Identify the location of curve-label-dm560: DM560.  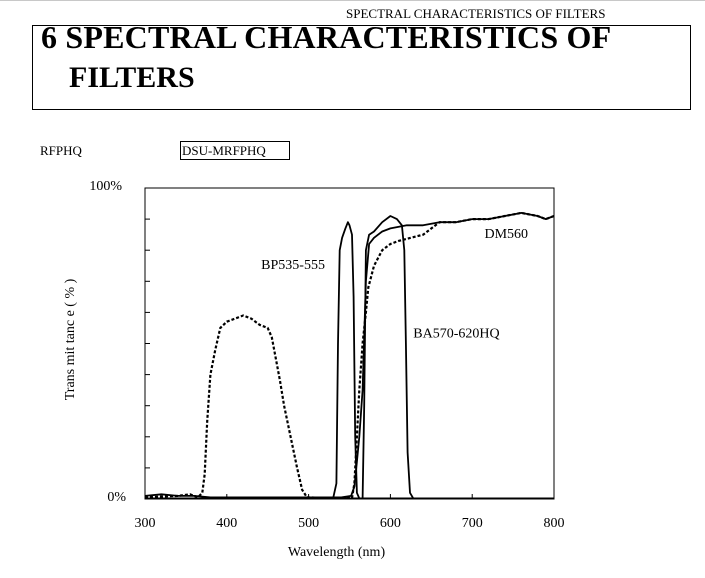
(506, 234).